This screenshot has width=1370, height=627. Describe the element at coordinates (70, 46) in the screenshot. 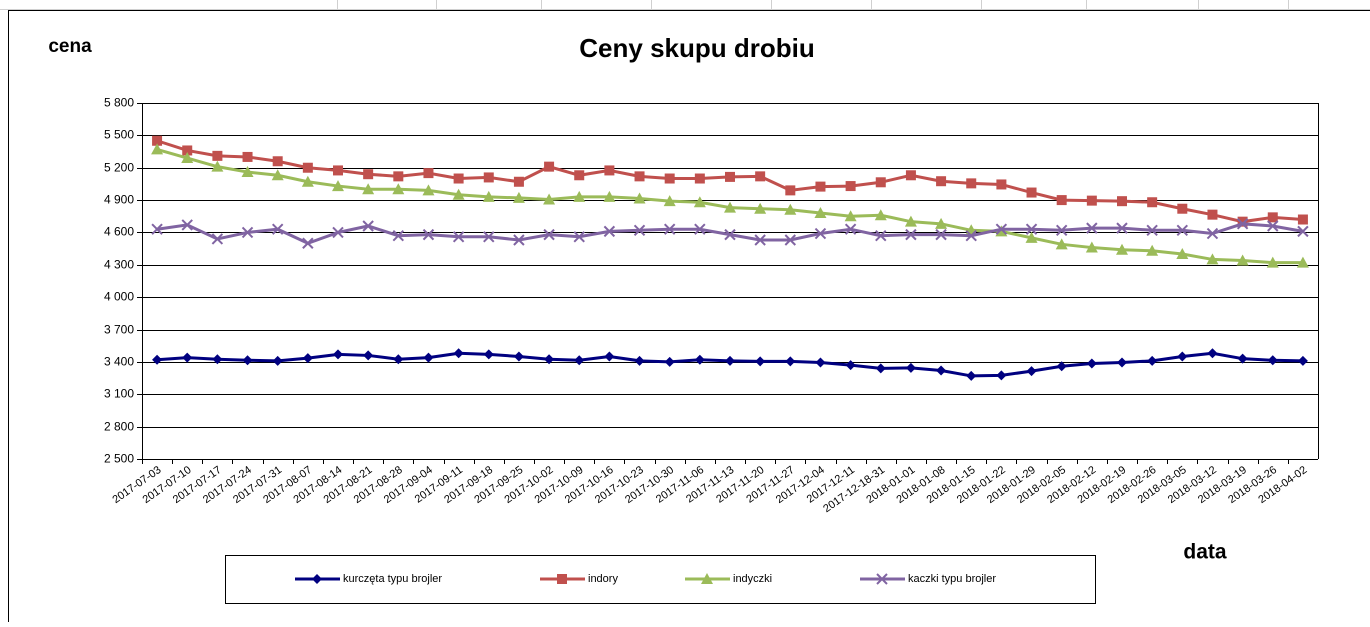

I see `y-axis-label: cena` at that location.